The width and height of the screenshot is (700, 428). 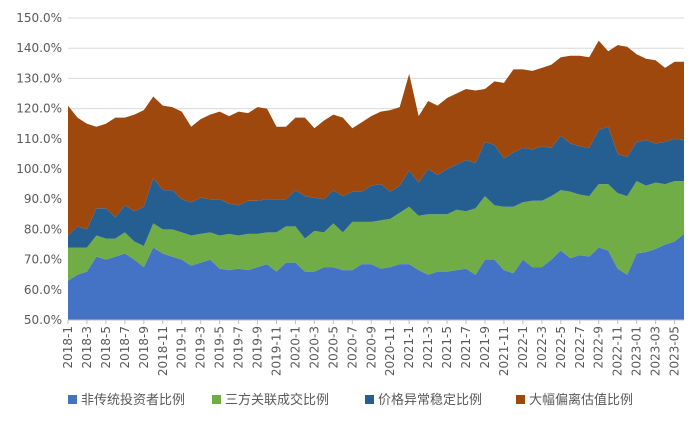 What do you see at coordinates (504, 351) in the screenshot?
I see `x-tick-label: 2021-11` at bounding box center [504, 351].